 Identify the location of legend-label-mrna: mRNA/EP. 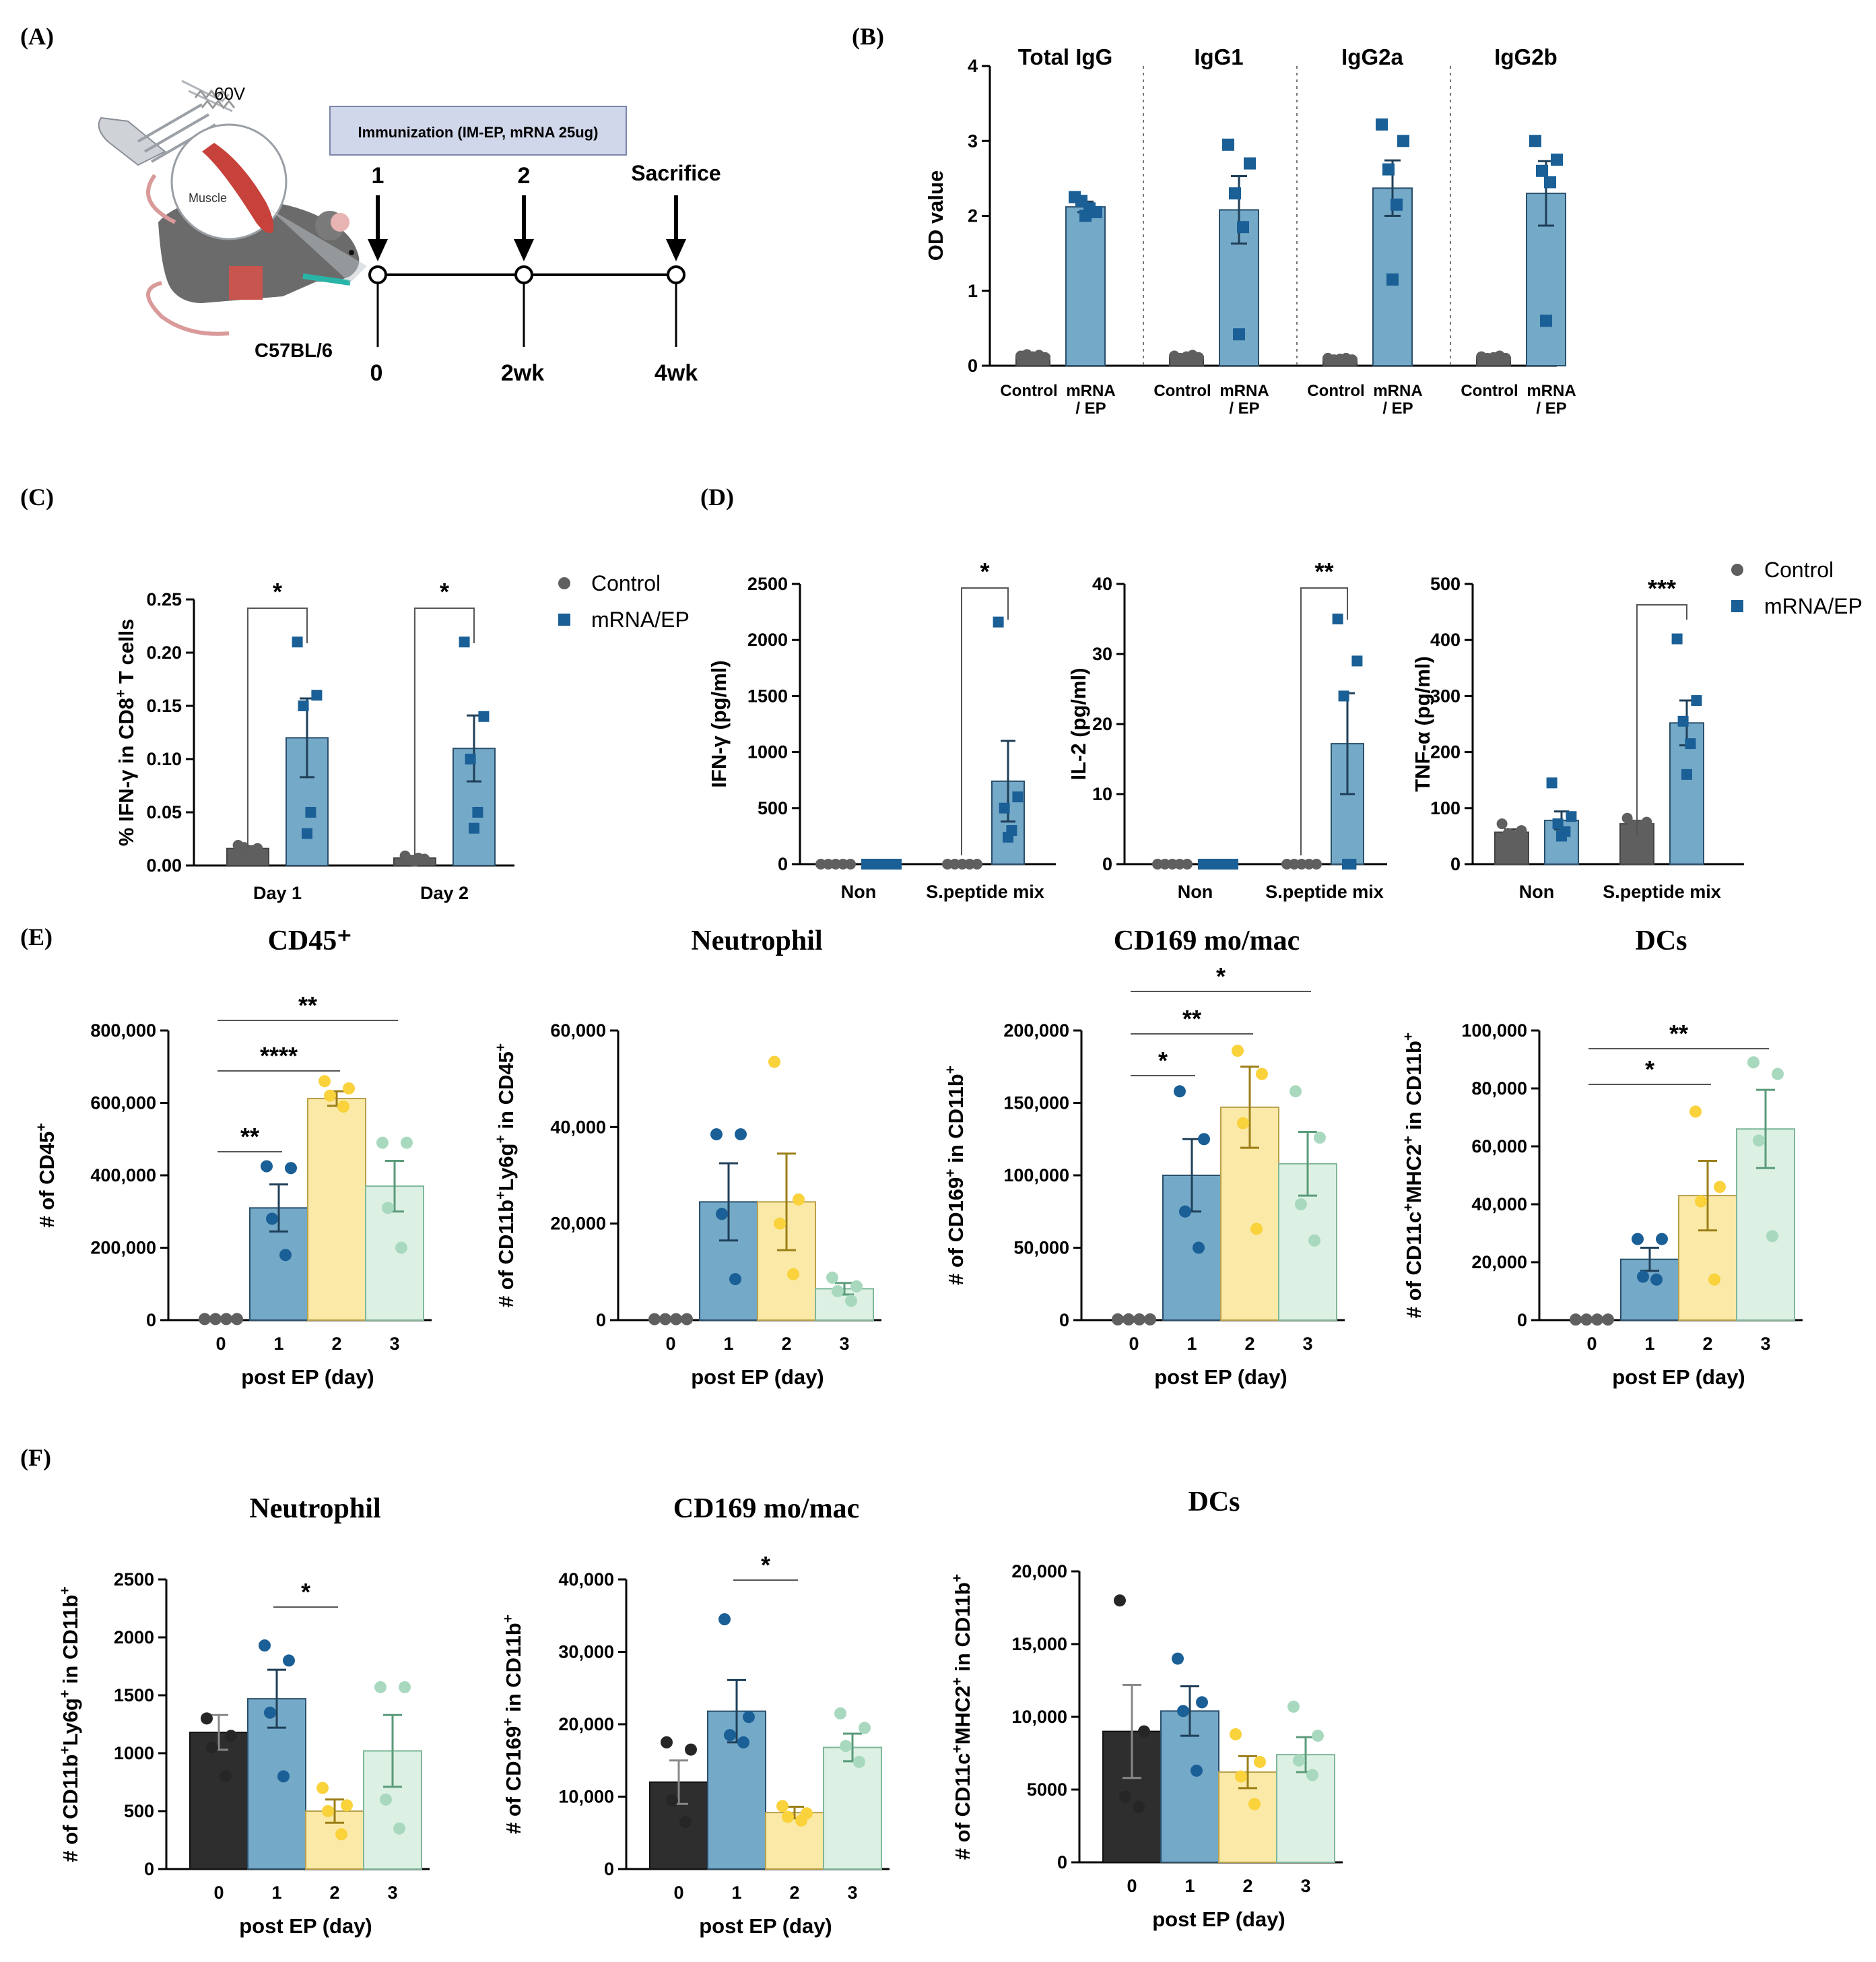
(640, 620).